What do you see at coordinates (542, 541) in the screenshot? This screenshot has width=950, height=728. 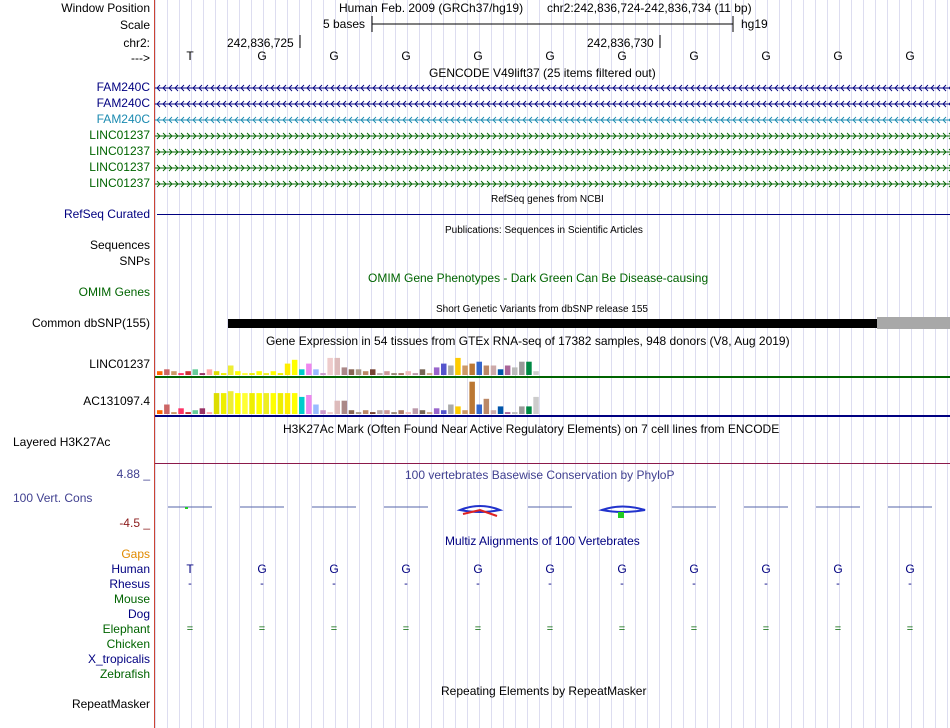 I see `multiz-track-title: Multiz Alignments of 100 Vertebrates` at bounding box center [542, 541].